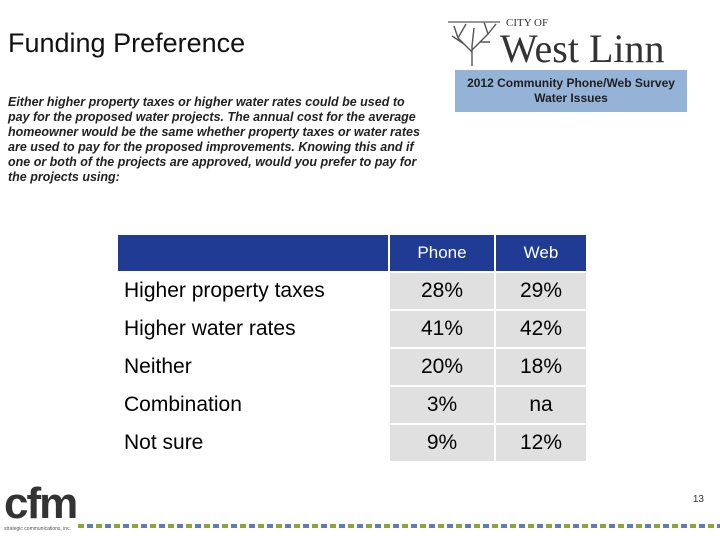 This screenshot has width=720, height=540. I want to click on phone-value: 20%, so click(442, 367).